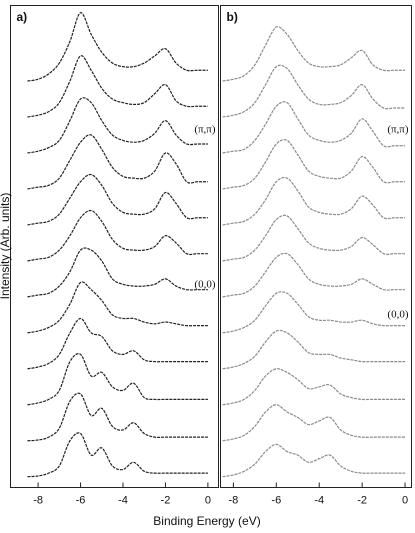  Describe the element at coordinates (232, 17) in the screenshot. I see `panel-label: b)` at that location.